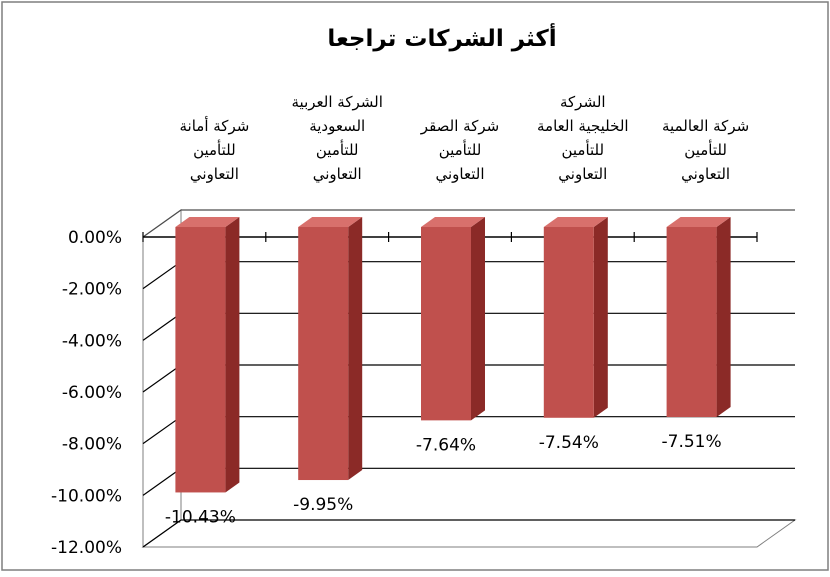 The height and width of the screenshot is (577, 830). I want to click on category-label: الشركة العربية السعودية للتأمين التعاوني, so click(337, 138).